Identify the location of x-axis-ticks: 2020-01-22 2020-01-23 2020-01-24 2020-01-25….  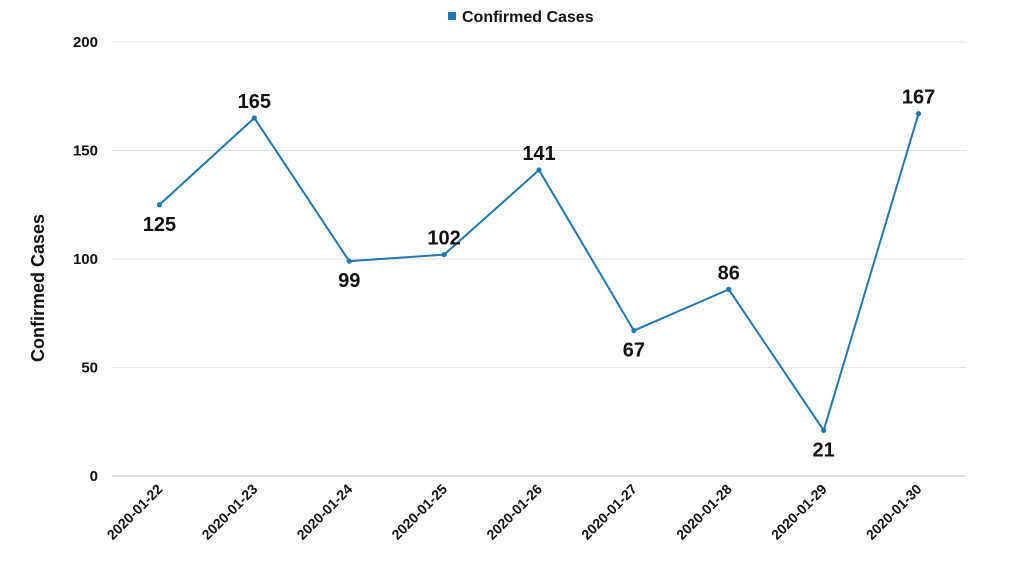
(514, 512).